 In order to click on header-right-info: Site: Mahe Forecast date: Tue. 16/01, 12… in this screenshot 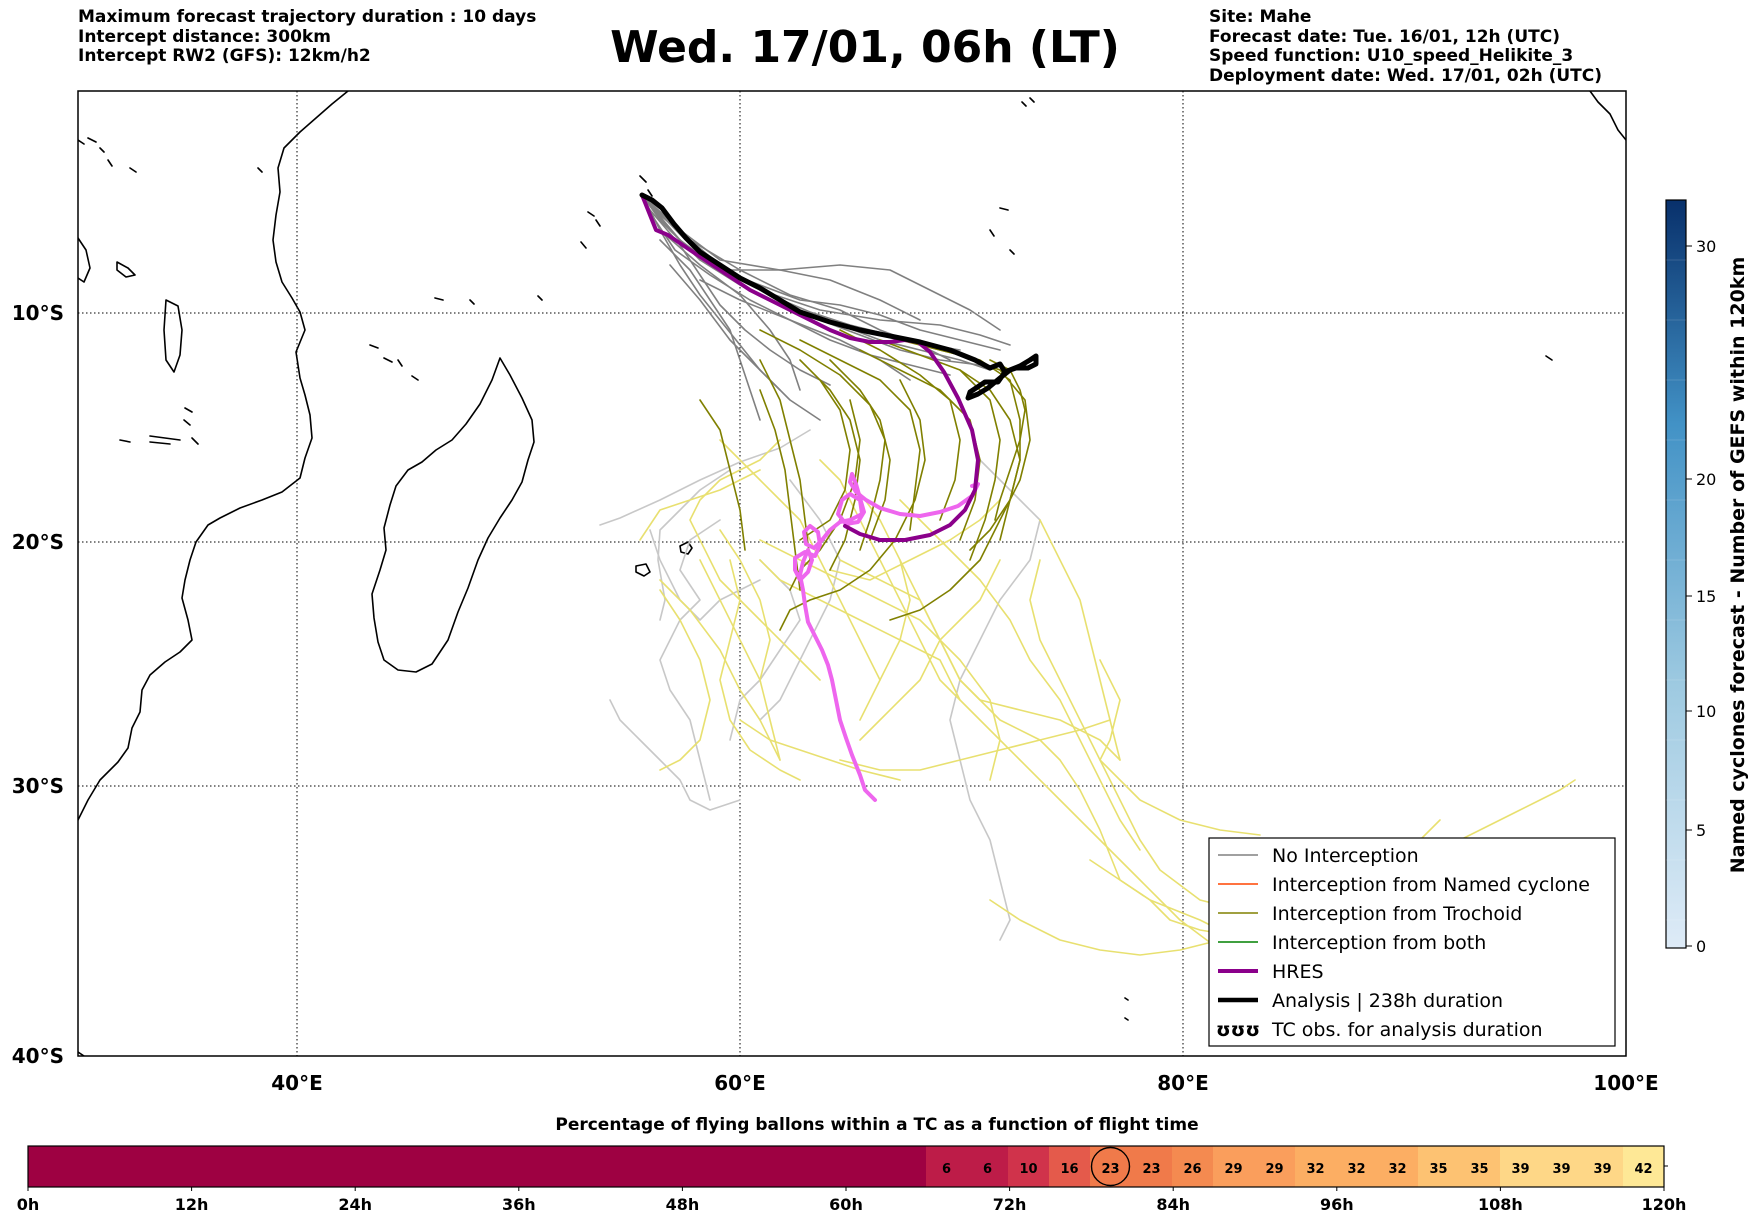, I will do `click(1406, 46)`.